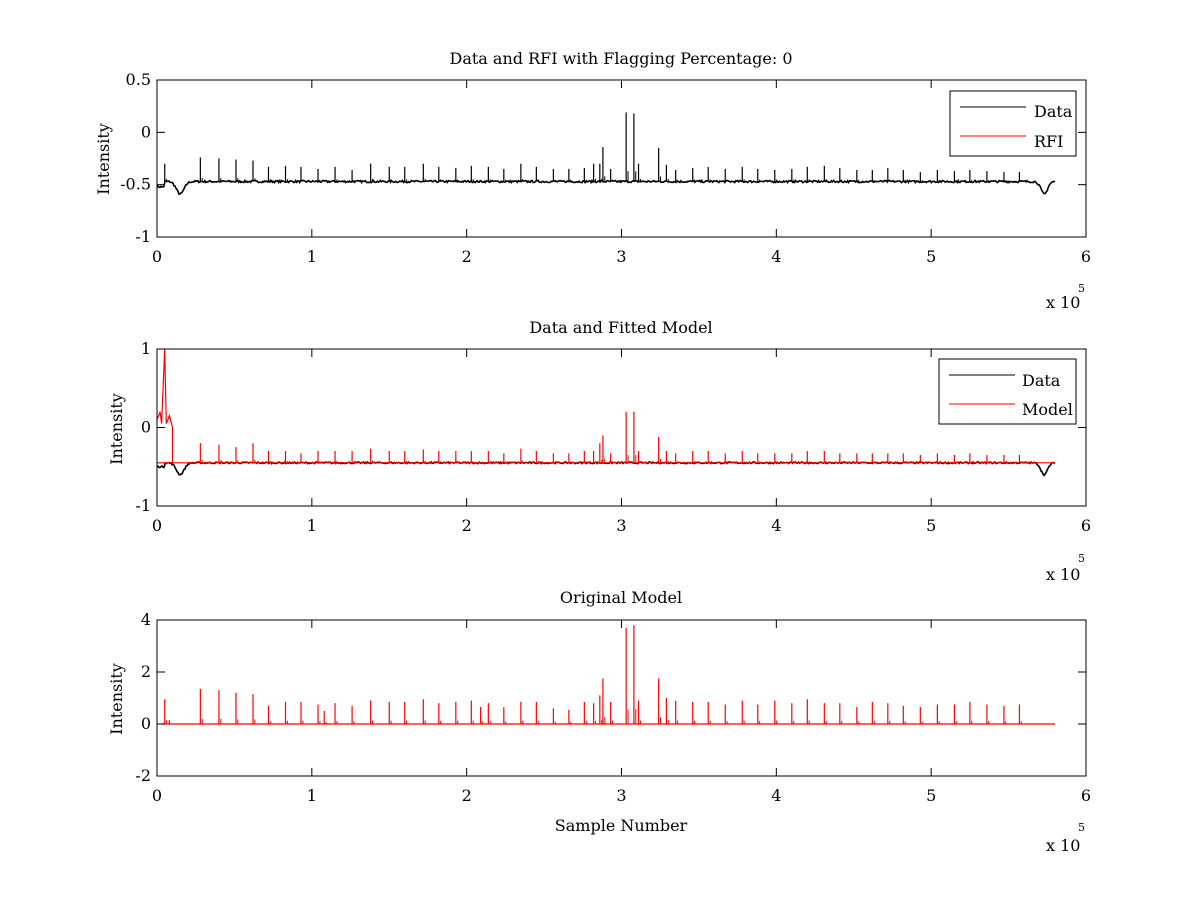  I want to click on subplot-2-legend-label-data: Data, so click(1041, 380).